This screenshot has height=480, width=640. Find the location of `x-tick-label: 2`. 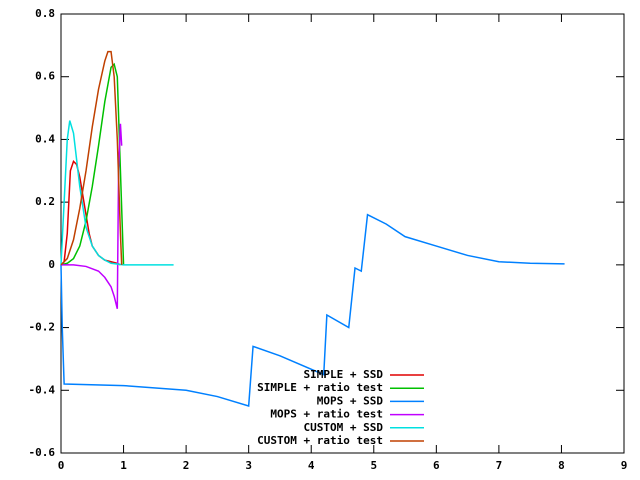

x-tick-label: 2 is located at coordinates (186, 465).